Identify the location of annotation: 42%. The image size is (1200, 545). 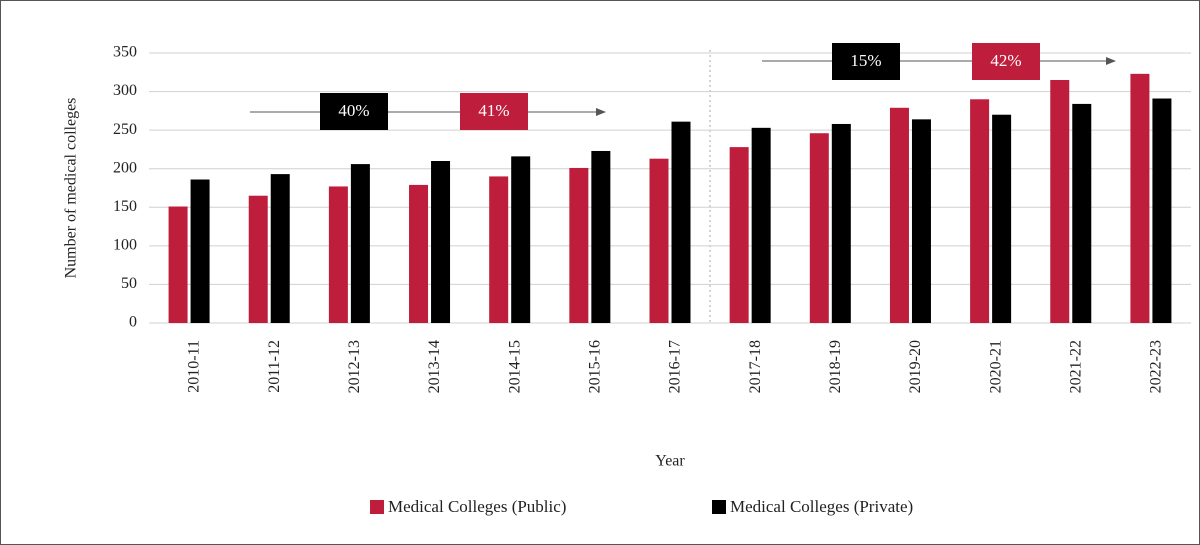
(1005, 60).